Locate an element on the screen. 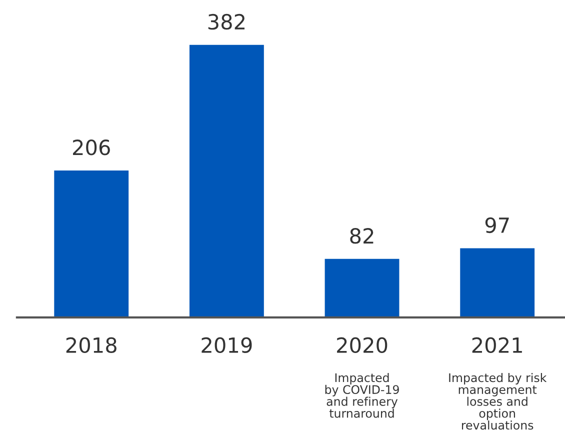 This screenshot has width=565, height=444. data-label: 97 is located at coordinates (497, 225).